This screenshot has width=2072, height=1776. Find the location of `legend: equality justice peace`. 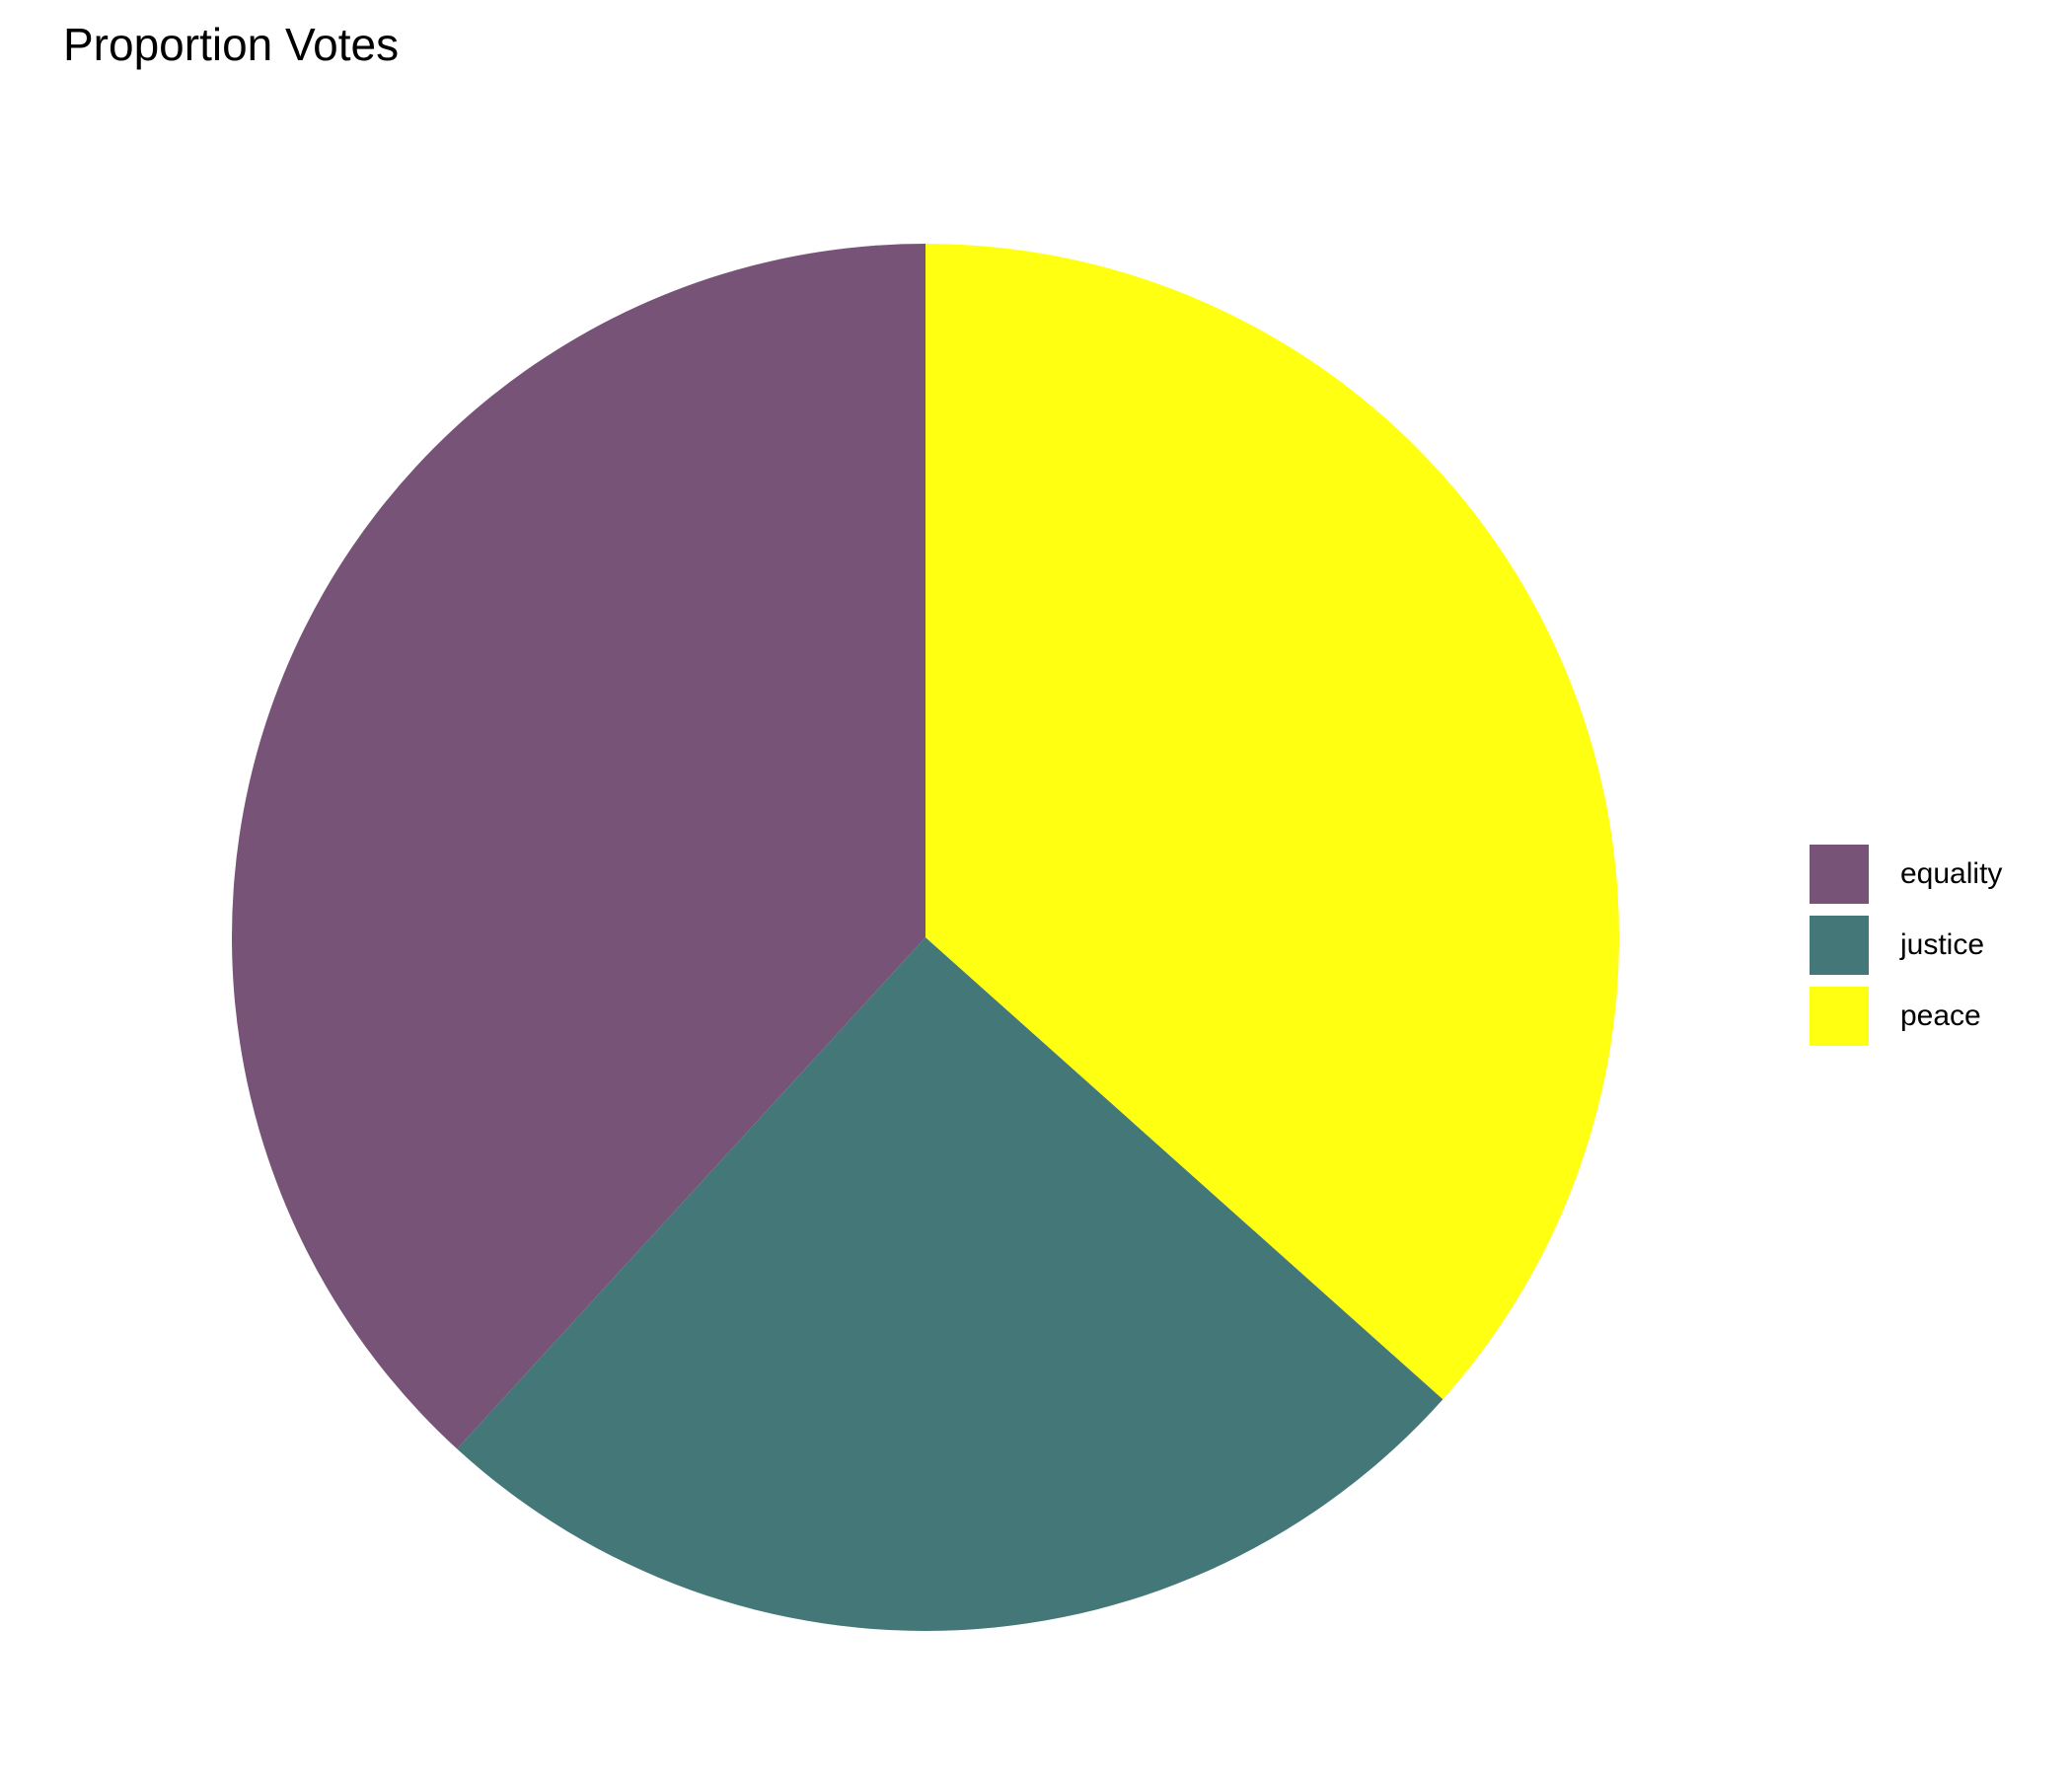

legend: equality justice peace is located at coordinates (1905, 946).